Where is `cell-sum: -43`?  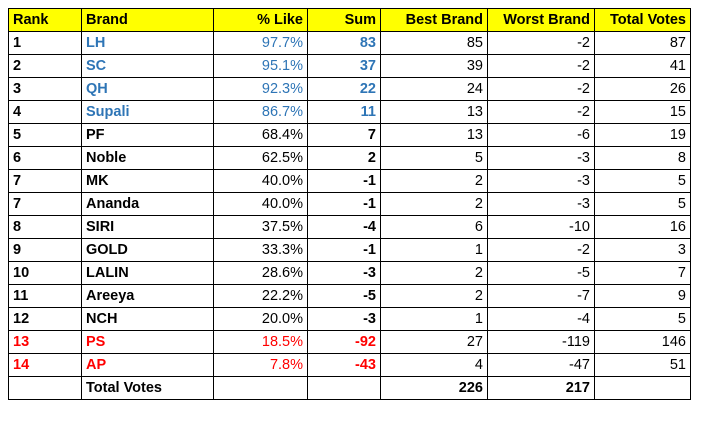
cell-sum: -43 is located at coordinates (344, 365).